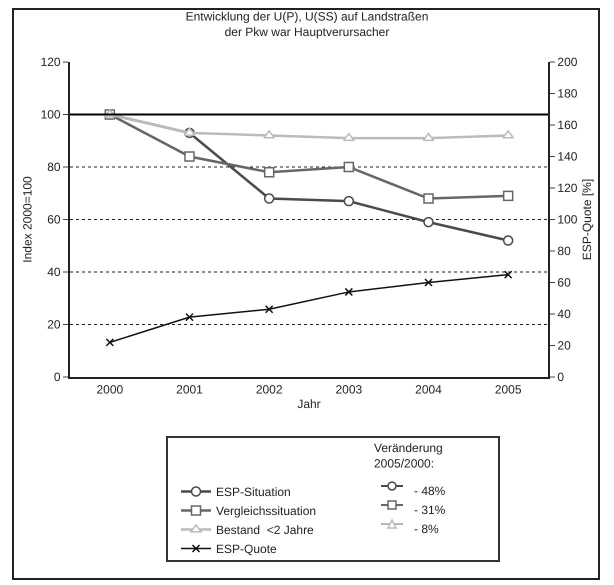 Image resolution: width=614 pixels, height=585 pixels. Describe the element at coordinates (54, 219) in the screenshot. I see `y-tick-label: 60` at that location.